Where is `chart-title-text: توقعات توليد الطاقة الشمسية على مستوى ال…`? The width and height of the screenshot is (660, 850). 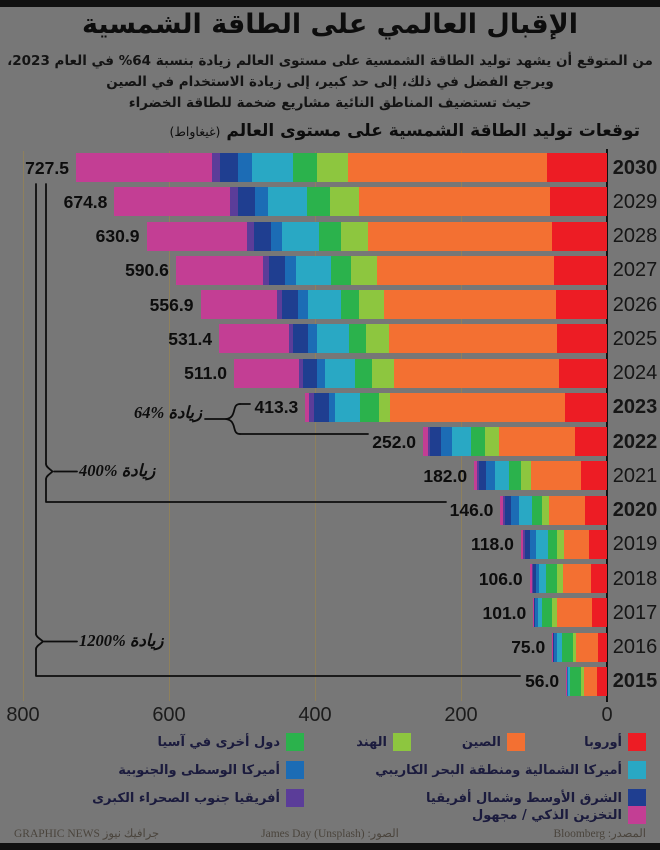 chart-title-text: توقعات توليد الطاقة الشمسية على مستوى ال… is located at coordinates (433, 131).